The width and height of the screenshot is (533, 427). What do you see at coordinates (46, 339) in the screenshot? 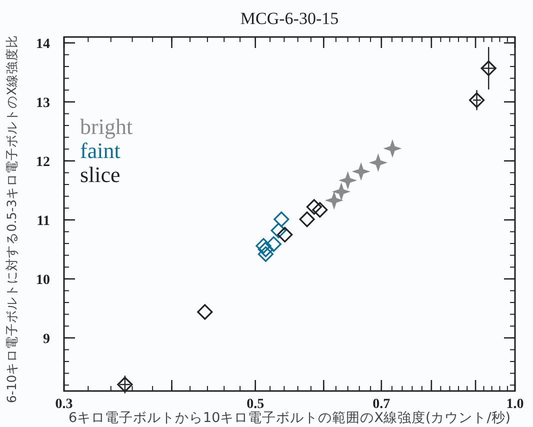
I see `y-tick-label: 9` at bounding box center [46, 339].